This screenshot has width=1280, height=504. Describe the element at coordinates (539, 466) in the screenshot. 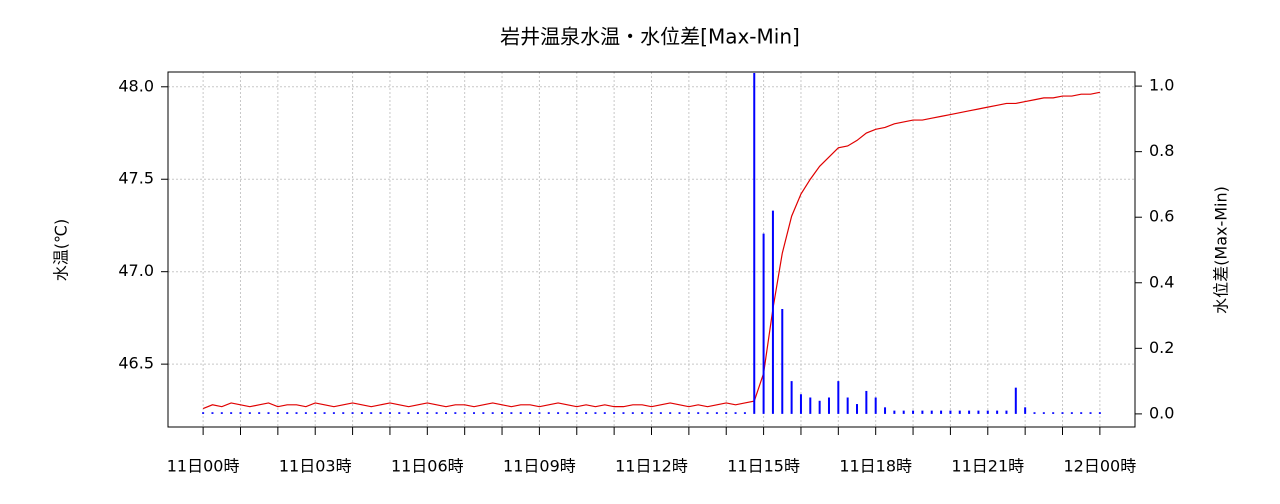

I see `x-tick-label: 11日09時` at that location.